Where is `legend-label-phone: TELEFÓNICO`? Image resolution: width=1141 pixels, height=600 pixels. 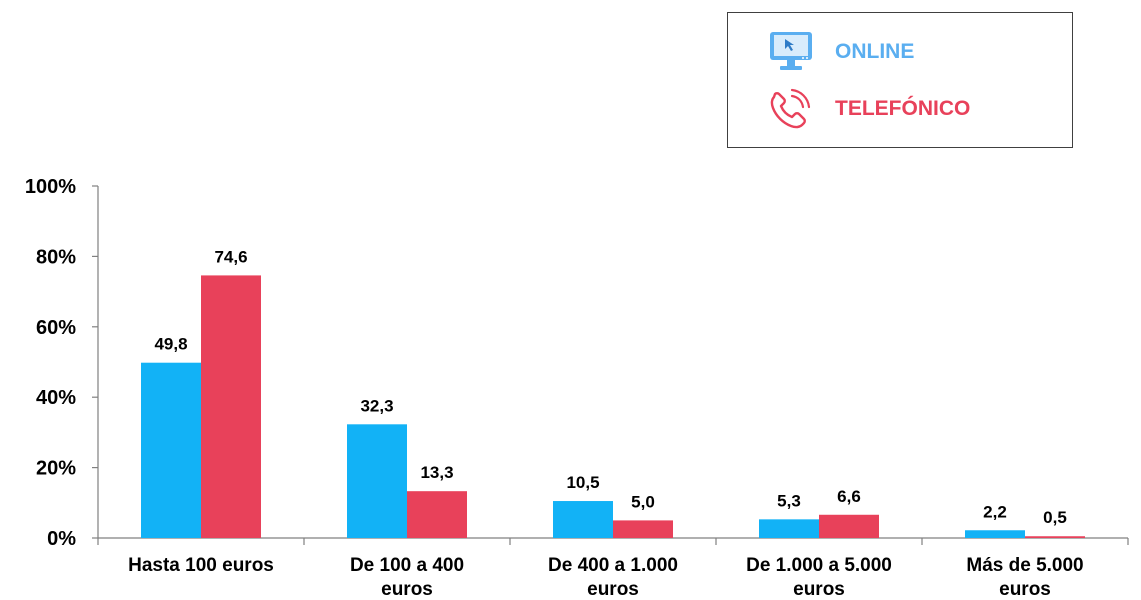
legend-label-phone: TELEFÓNICO is located at coordinates (903, 108).